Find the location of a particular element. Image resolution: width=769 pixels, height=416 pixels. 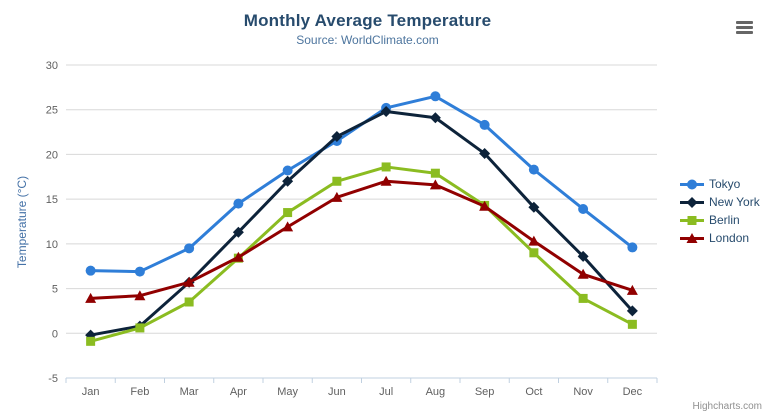

y-axis-title: Temperature (°C) is located at coordinates (22, 222).